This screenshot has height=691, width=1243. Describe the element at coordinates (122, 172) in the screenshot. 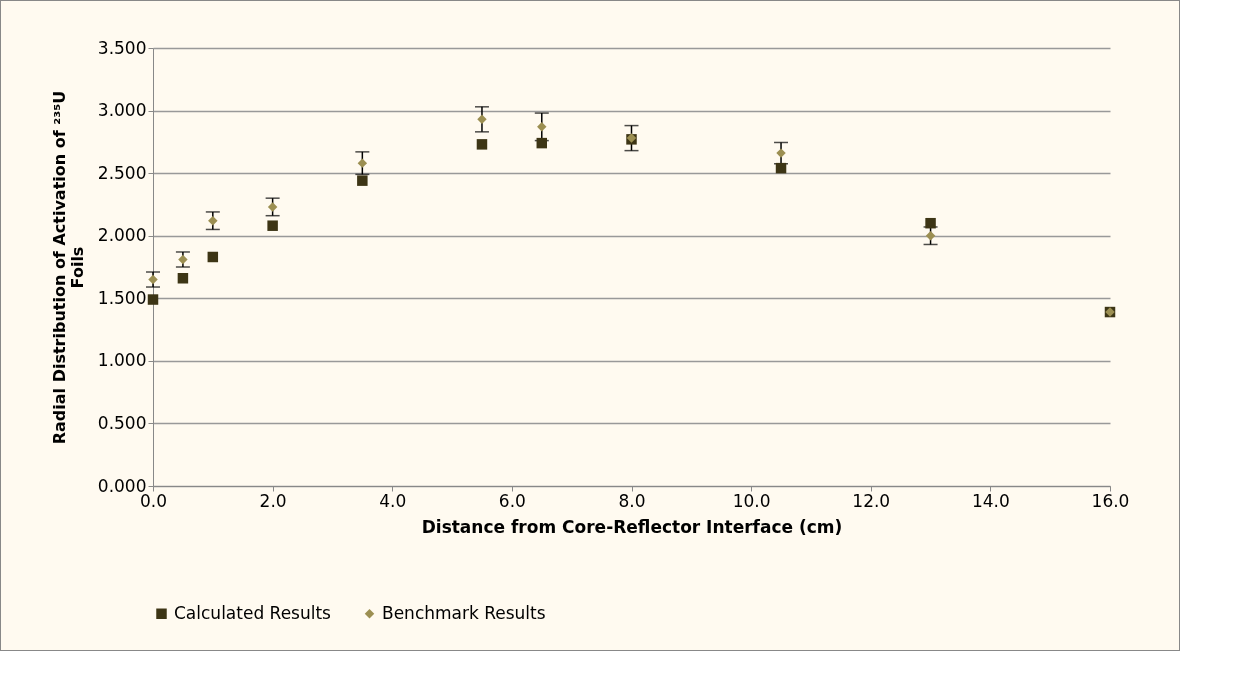

I see `y-tick-label: 2.500` at that location.